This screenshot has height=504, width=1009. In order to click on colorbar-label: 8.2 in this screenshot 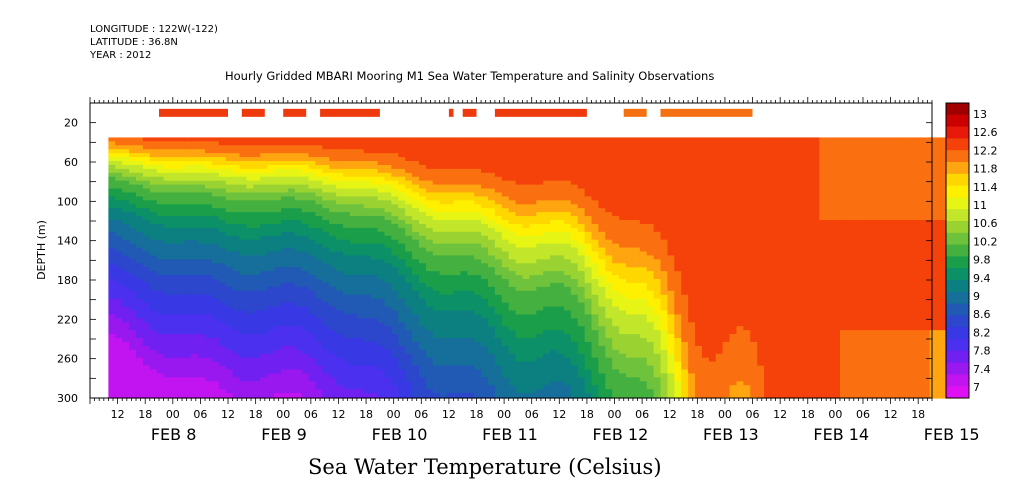, I will do `click(982, 332)`.